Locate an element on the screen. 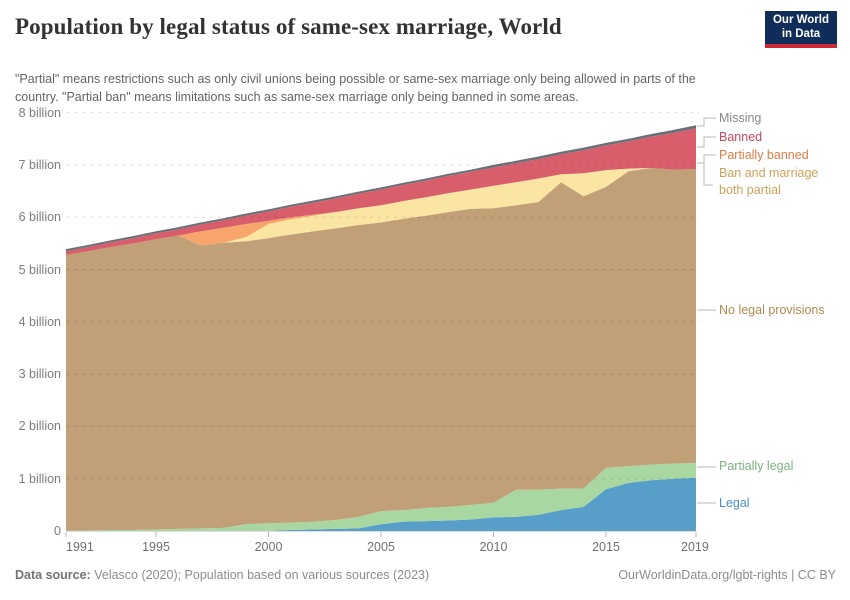 The height and width of the screenshot is (600, 850). y-tick-label-2: 2 billion is located at coordinates (39, 426).